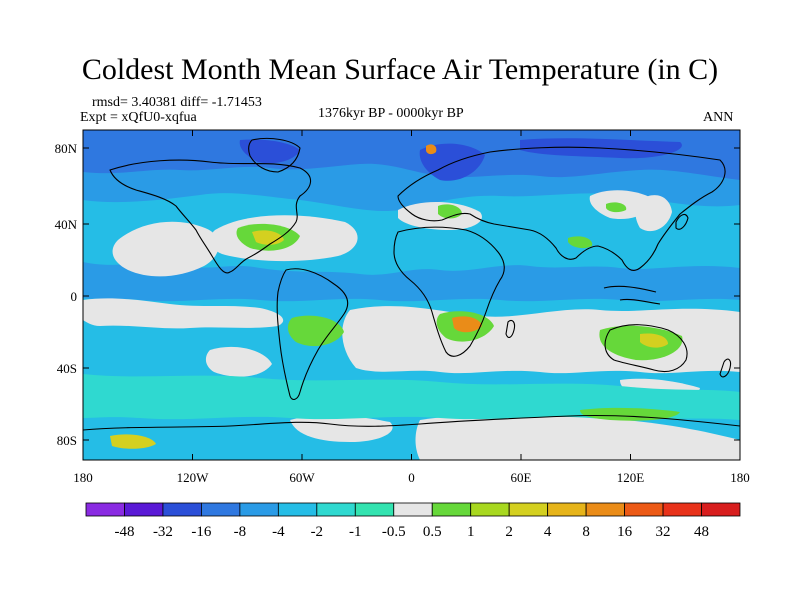 This screenshot has height=600, width=800. Describe the element at coordinates (682, 221) in the screenshot. I see `coastline-japan` at that location.